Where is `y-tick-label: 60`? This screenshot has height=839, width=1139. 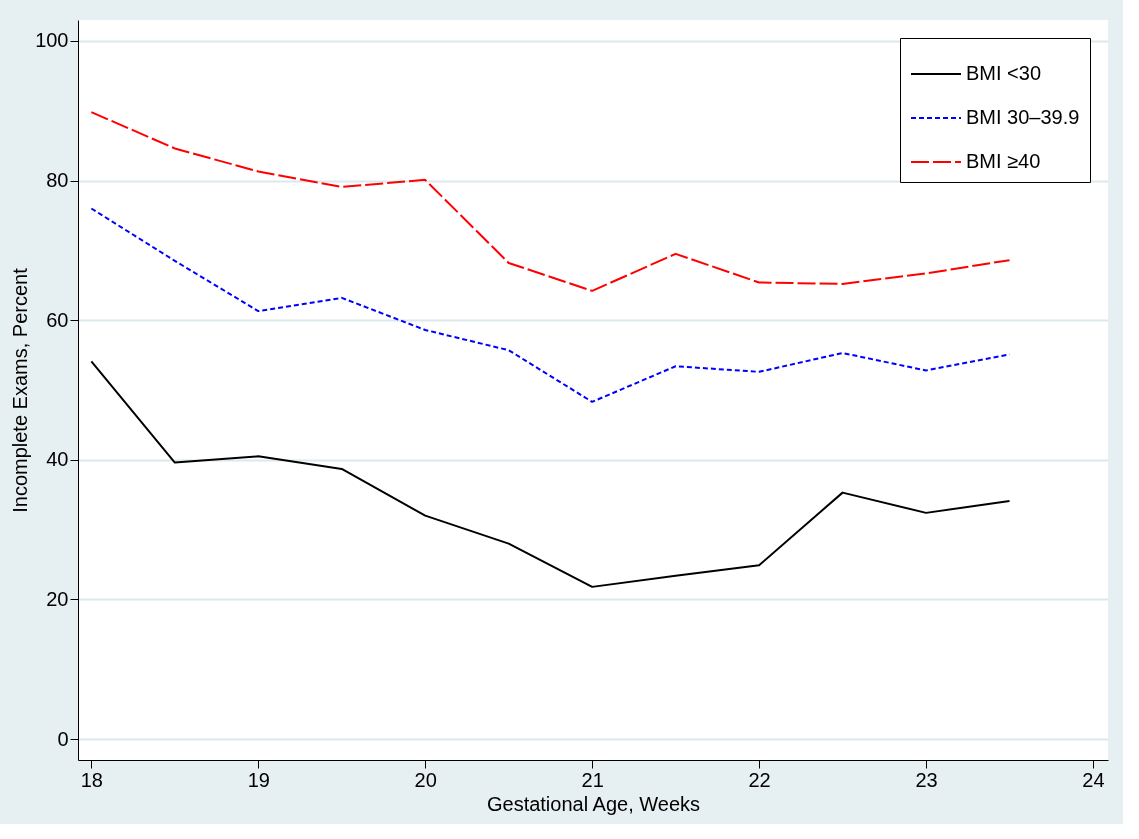
y-tick-label: 60 is located at coordinates (57, 319).